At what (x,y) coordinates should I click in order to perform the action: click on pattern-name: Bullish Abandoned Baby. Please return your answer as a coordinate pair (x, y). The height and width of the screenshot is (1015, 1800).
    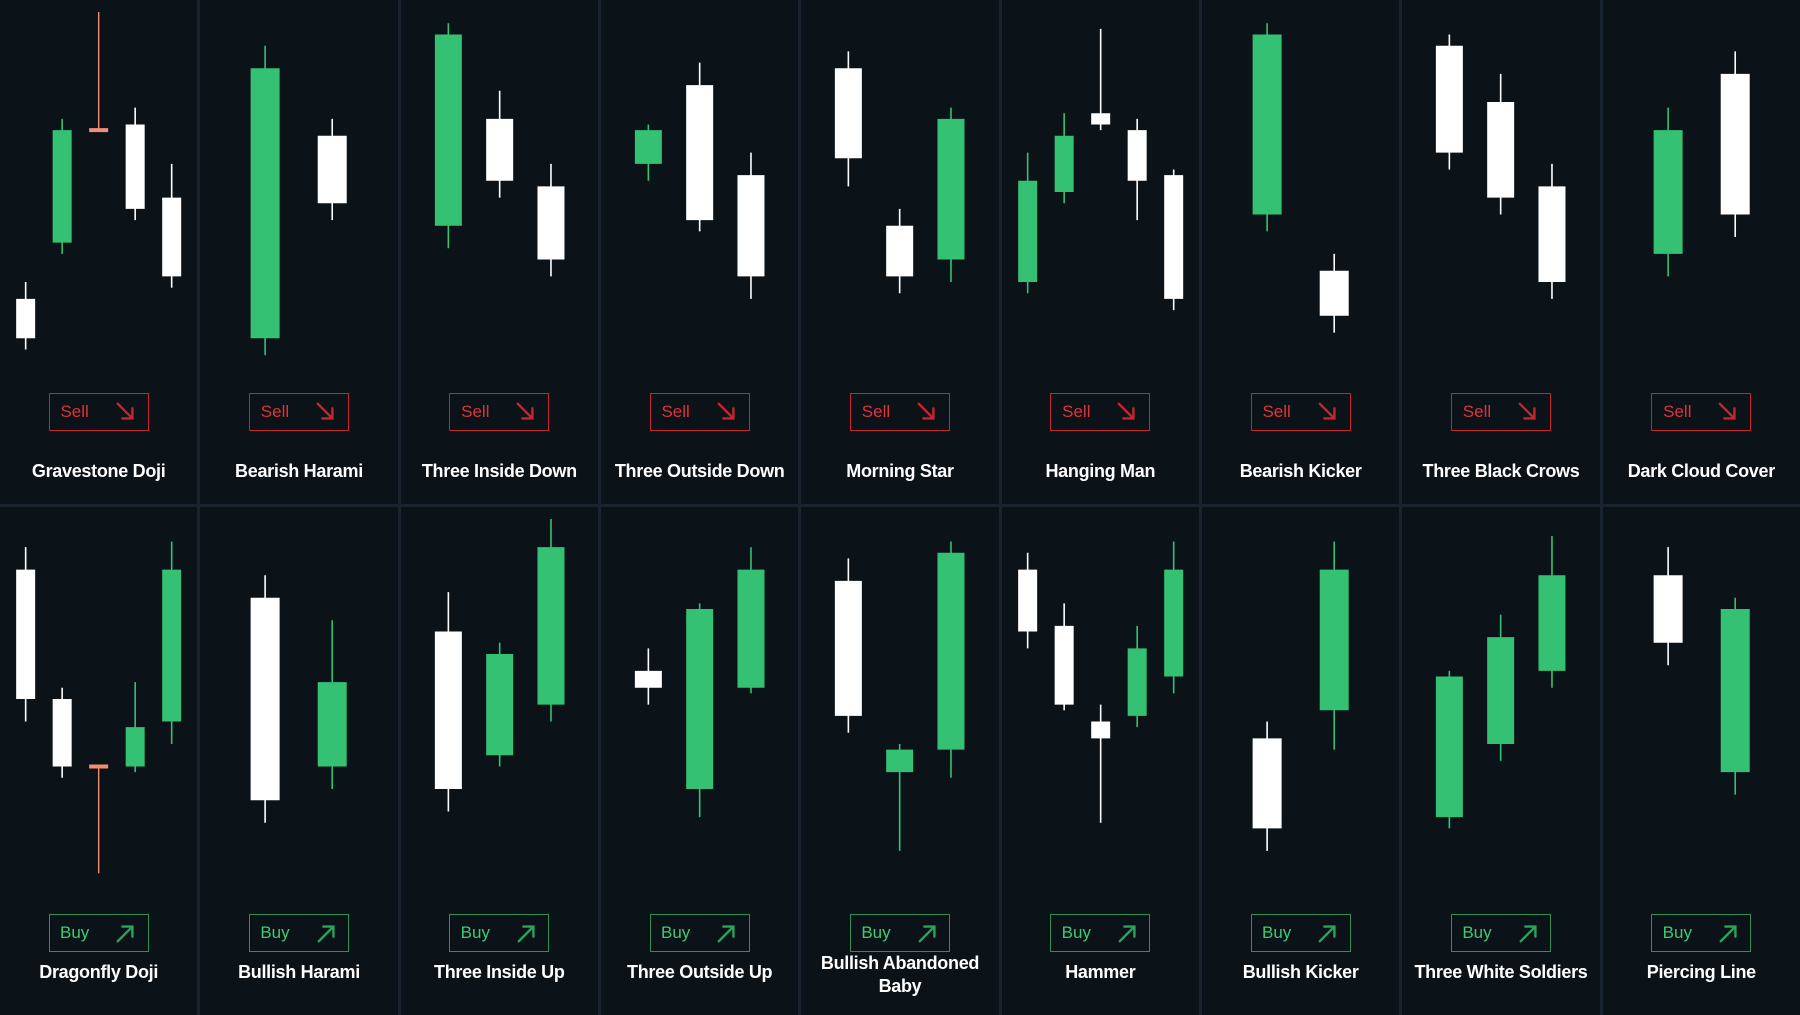
    Looking at the image, I should click on (900, 974).